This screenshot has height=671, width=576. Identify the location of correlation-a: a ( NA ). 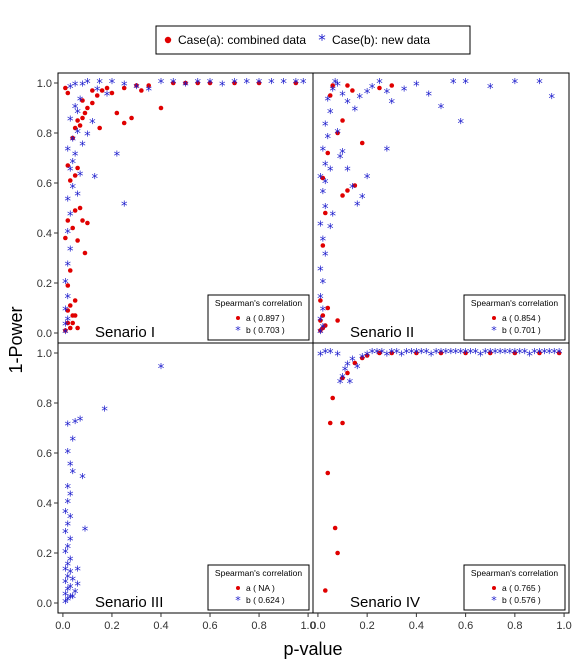
(260, 588).